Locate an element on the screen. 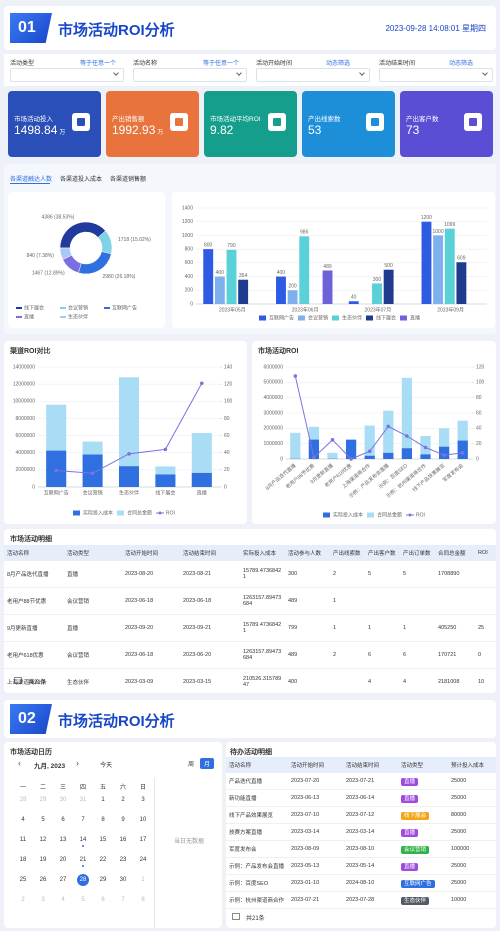 Image resolution: width=500 pixels, height=931 pixels. tab: 各渠道触达人数 is located at coordinates (31, 180).